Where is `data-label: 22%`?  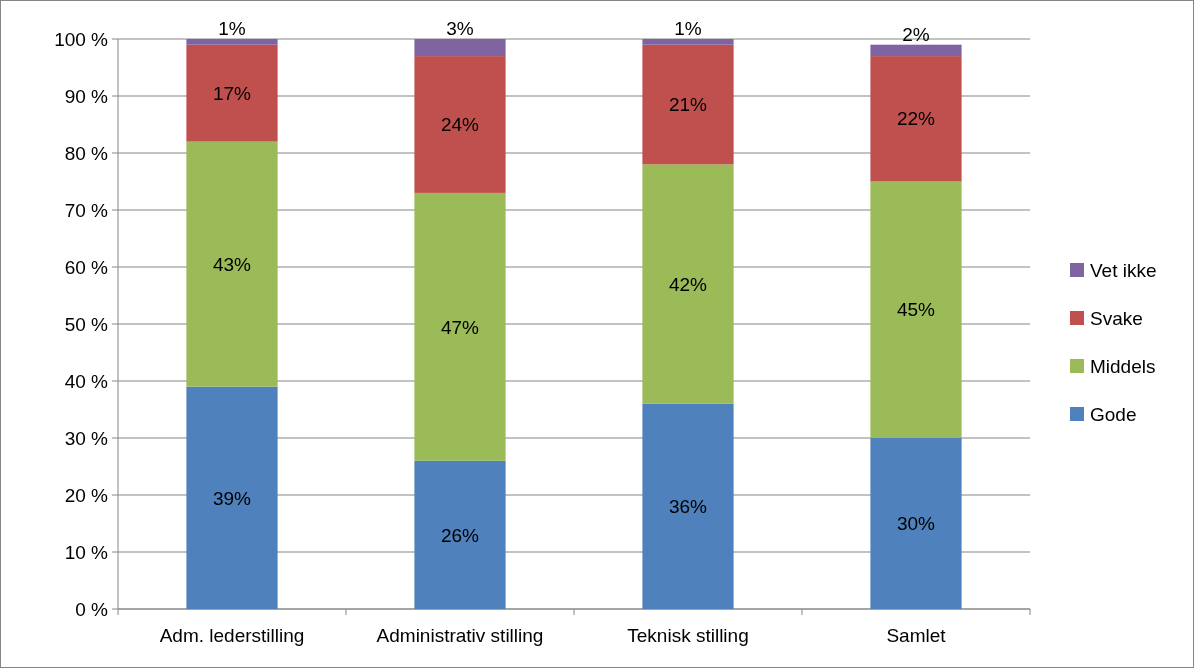
data-label: 22% is located at coordinates (916, 119).